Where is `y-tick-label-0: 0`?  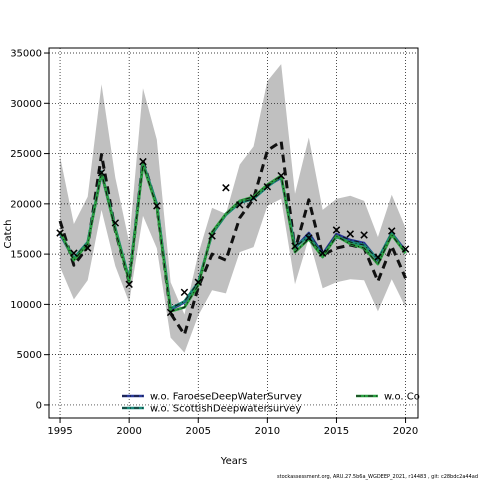 y-tick-label-0: 0 is located at coordinates (39, 405).